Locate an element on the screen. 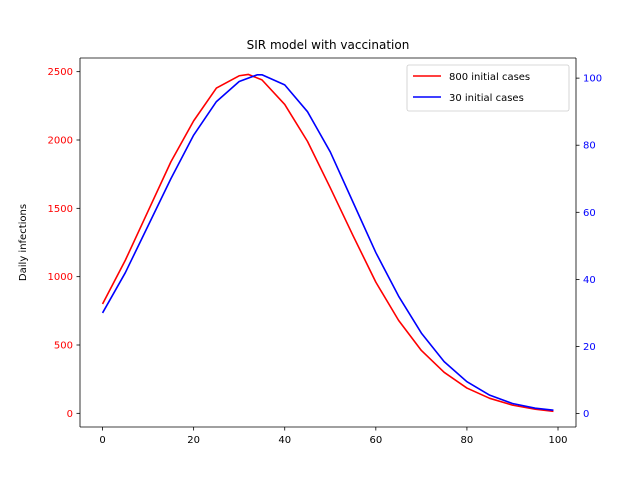 This screenshot has height=480, width=640. x-tick-label: 0 is located at coordinates (102, 440).